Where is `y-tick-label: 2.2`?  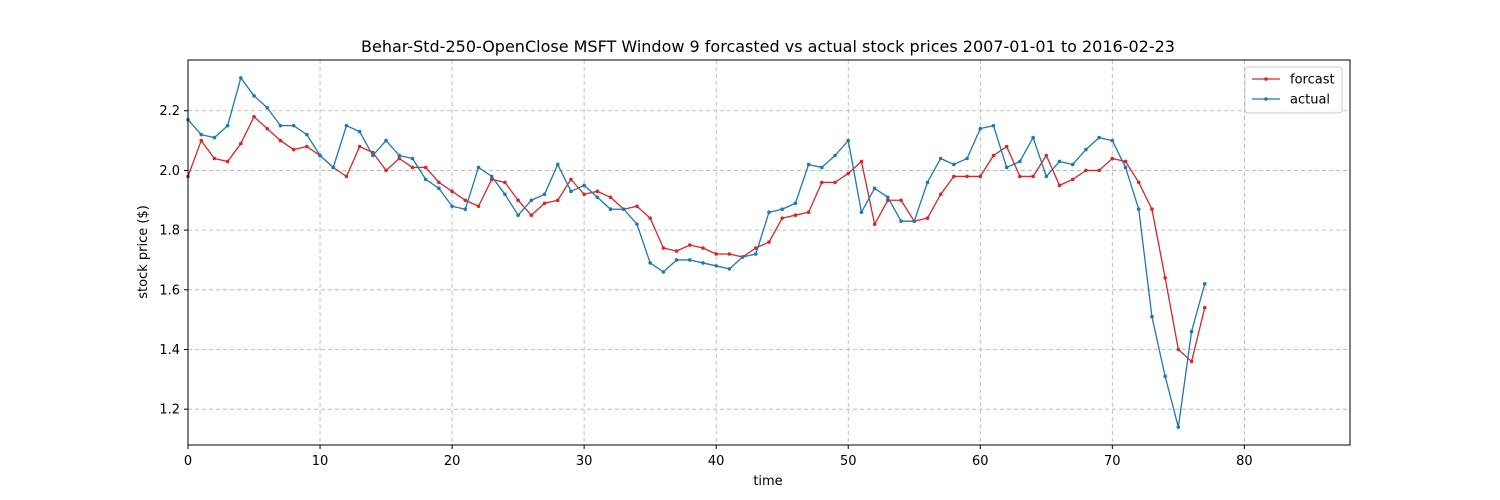 y-tick-label: 2.2 is located at coordinates (169, 111).